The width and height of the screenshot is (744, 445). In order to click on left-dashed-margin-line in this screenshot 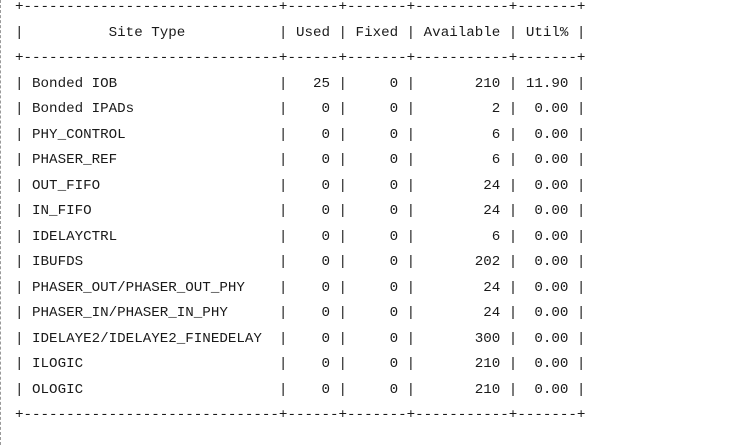, I will do `click(0, 222)`.